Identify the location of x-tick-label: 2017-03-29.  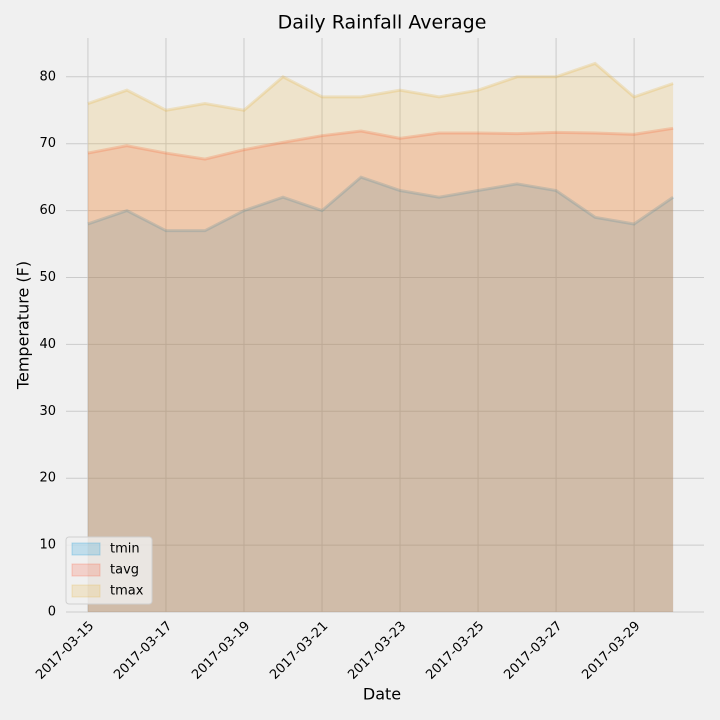
(611, 651).